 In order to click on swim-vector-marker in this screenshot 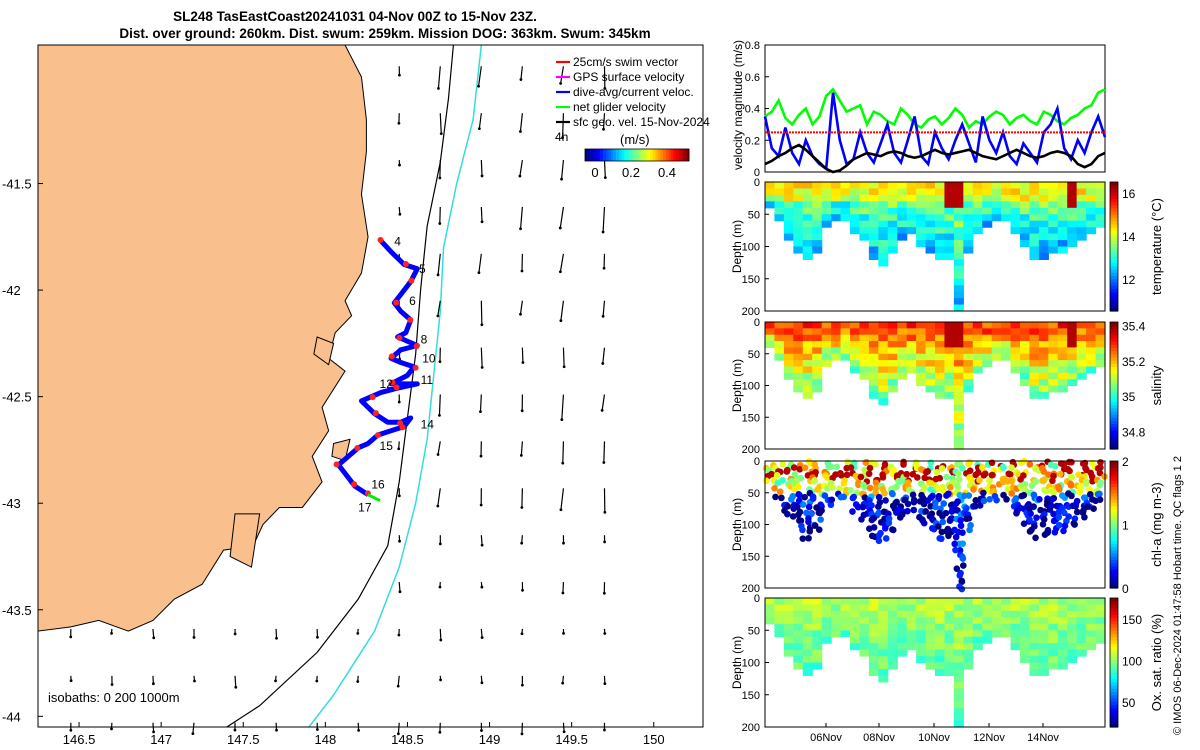, I will do `click(391, 356)`.